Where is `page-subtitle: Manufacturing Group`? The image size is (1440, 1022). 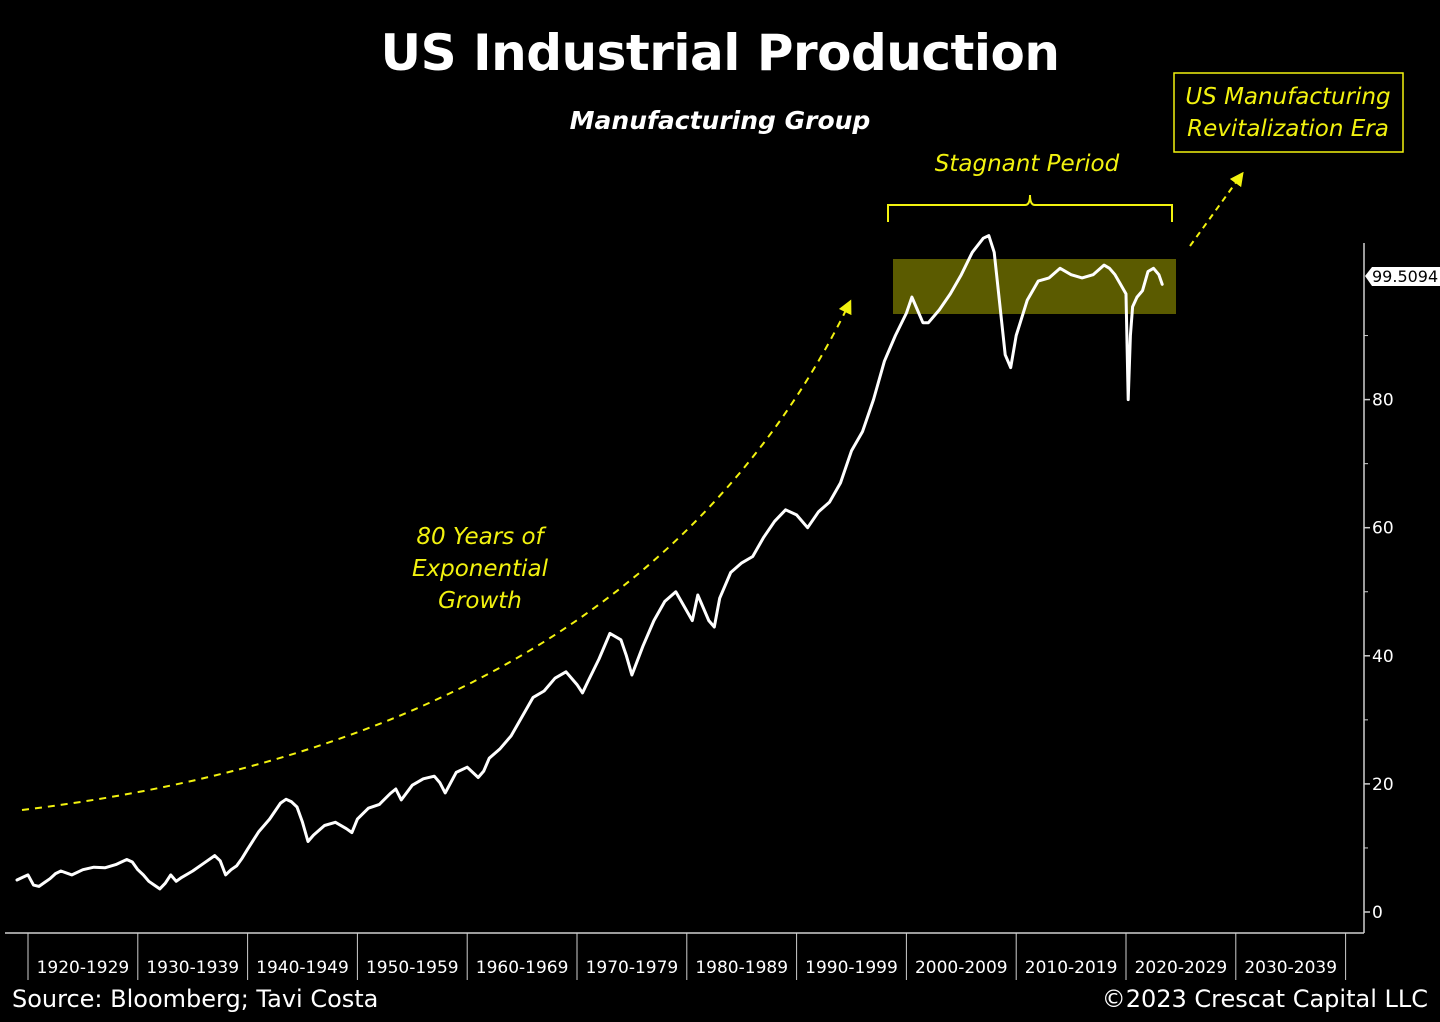
page-subtitle: Manufacturing Group is located at coordinates (720, 120).